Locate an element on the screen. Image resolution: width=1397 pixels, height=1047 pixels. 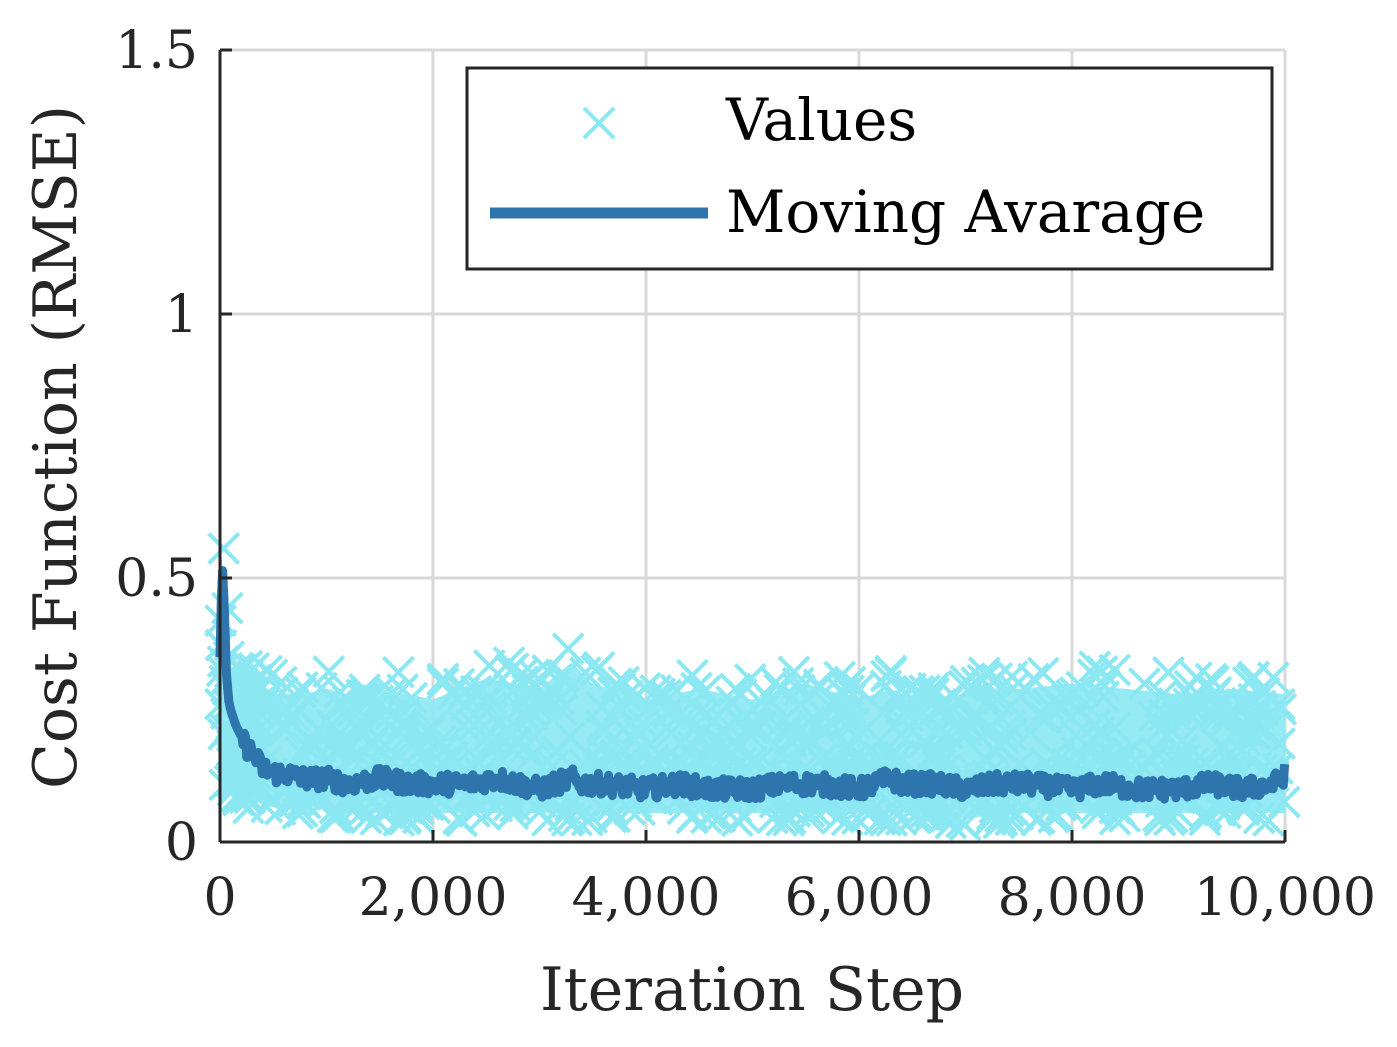
x-tick-label: 4,000 is located at coordinates (646, 898).